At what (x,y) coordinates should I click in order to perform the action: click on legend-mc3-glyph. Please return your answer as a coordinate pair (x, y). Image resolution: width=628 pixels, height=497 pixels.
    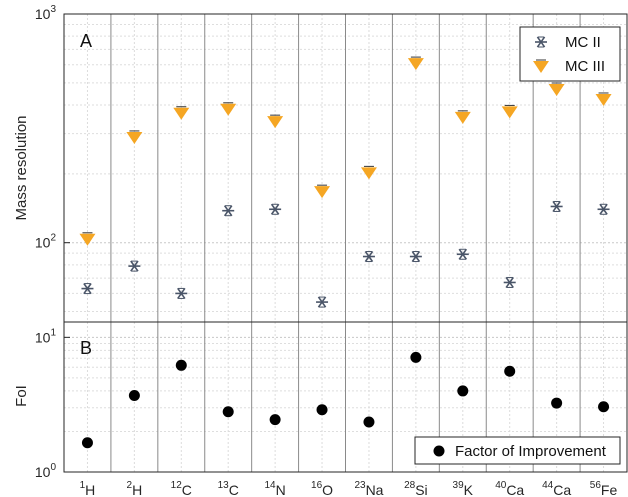
    Looking at the image, I should click on (541, 66).